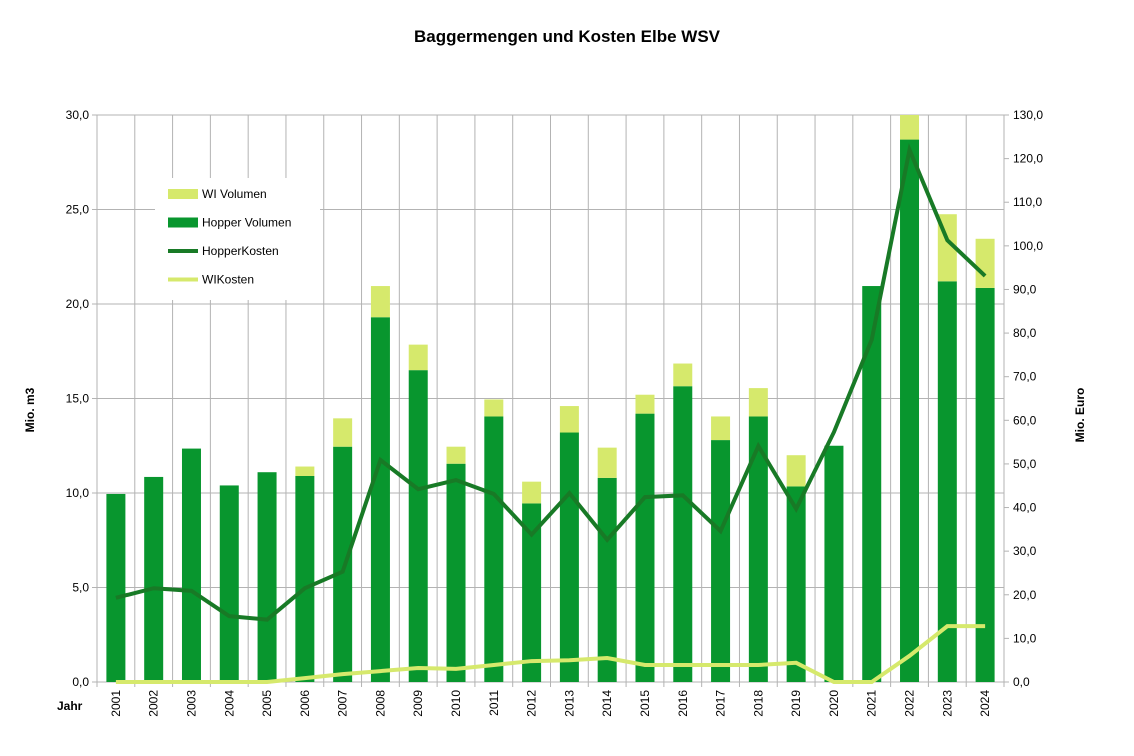 The image size is (1134, 756). What do you see at coordinates (567, 36) in the screenshot?
I see `chart-title: Baggermengen und Kosten Elbe WSV` at bounding box center [567, 36].